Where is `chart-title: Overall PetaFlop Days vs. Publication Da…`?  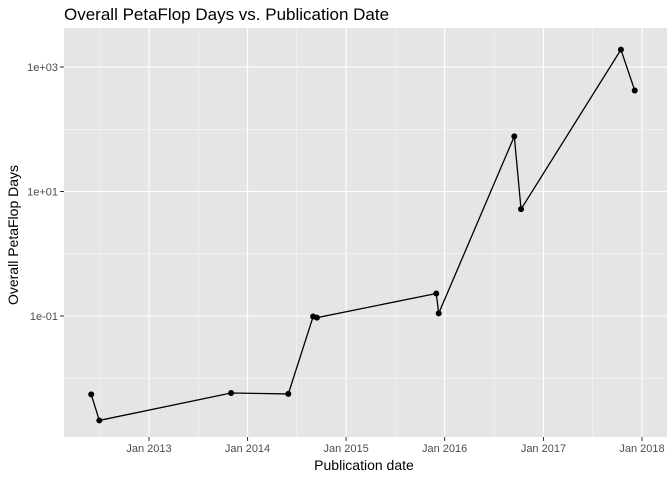
chart-title: Overall PetaFlop Days vs. Publication Da… is located at coordinates (226, 14).